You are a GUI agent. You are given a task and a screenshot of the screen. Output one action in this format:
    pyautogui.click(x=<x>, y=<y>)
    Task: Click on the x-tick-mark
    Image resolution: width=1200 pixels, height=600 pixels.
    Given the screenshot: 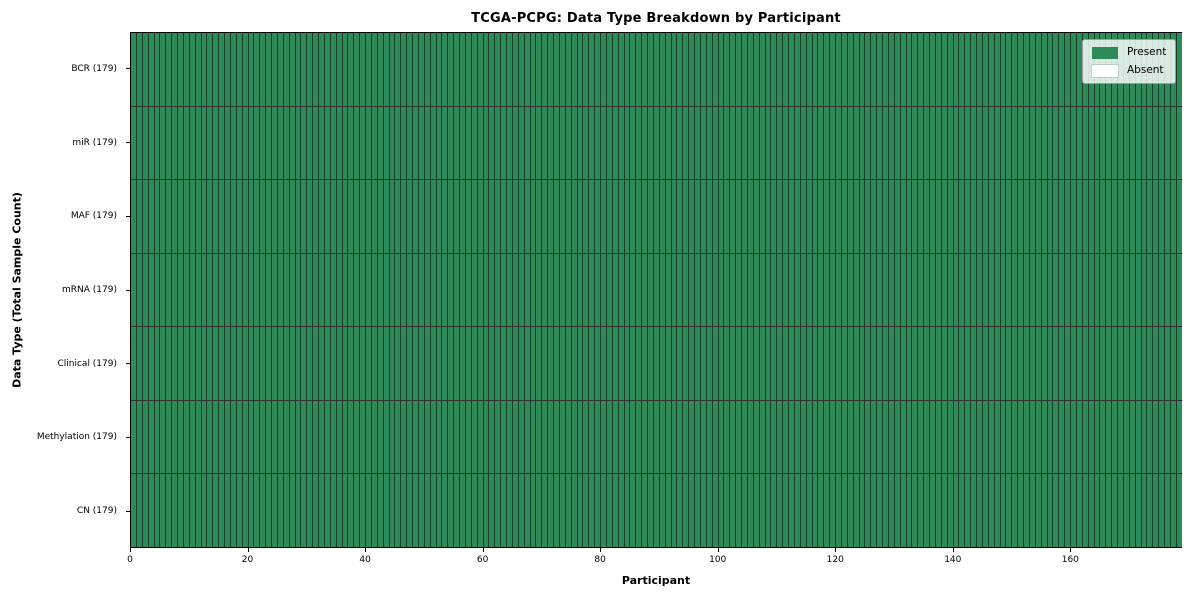 What is the action you would take?
    pyautogui.click(x=718, y=550)
    